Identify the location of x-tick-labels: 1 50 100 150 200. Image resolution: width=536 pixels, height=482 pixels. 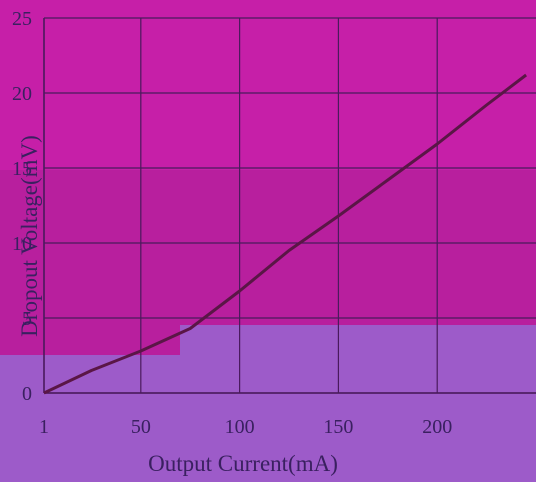
(245, 427).